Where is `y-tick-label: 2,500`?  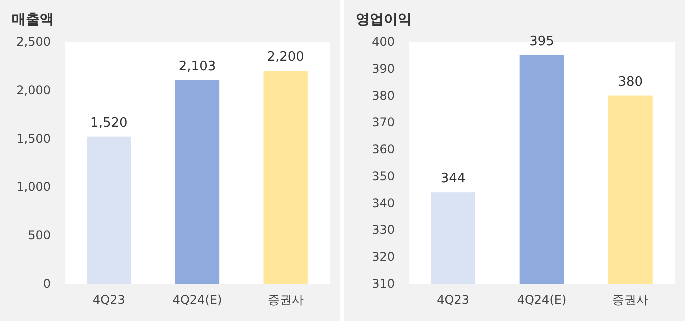 y-tick-label: 2,500 is located at coordinates (33, 42).